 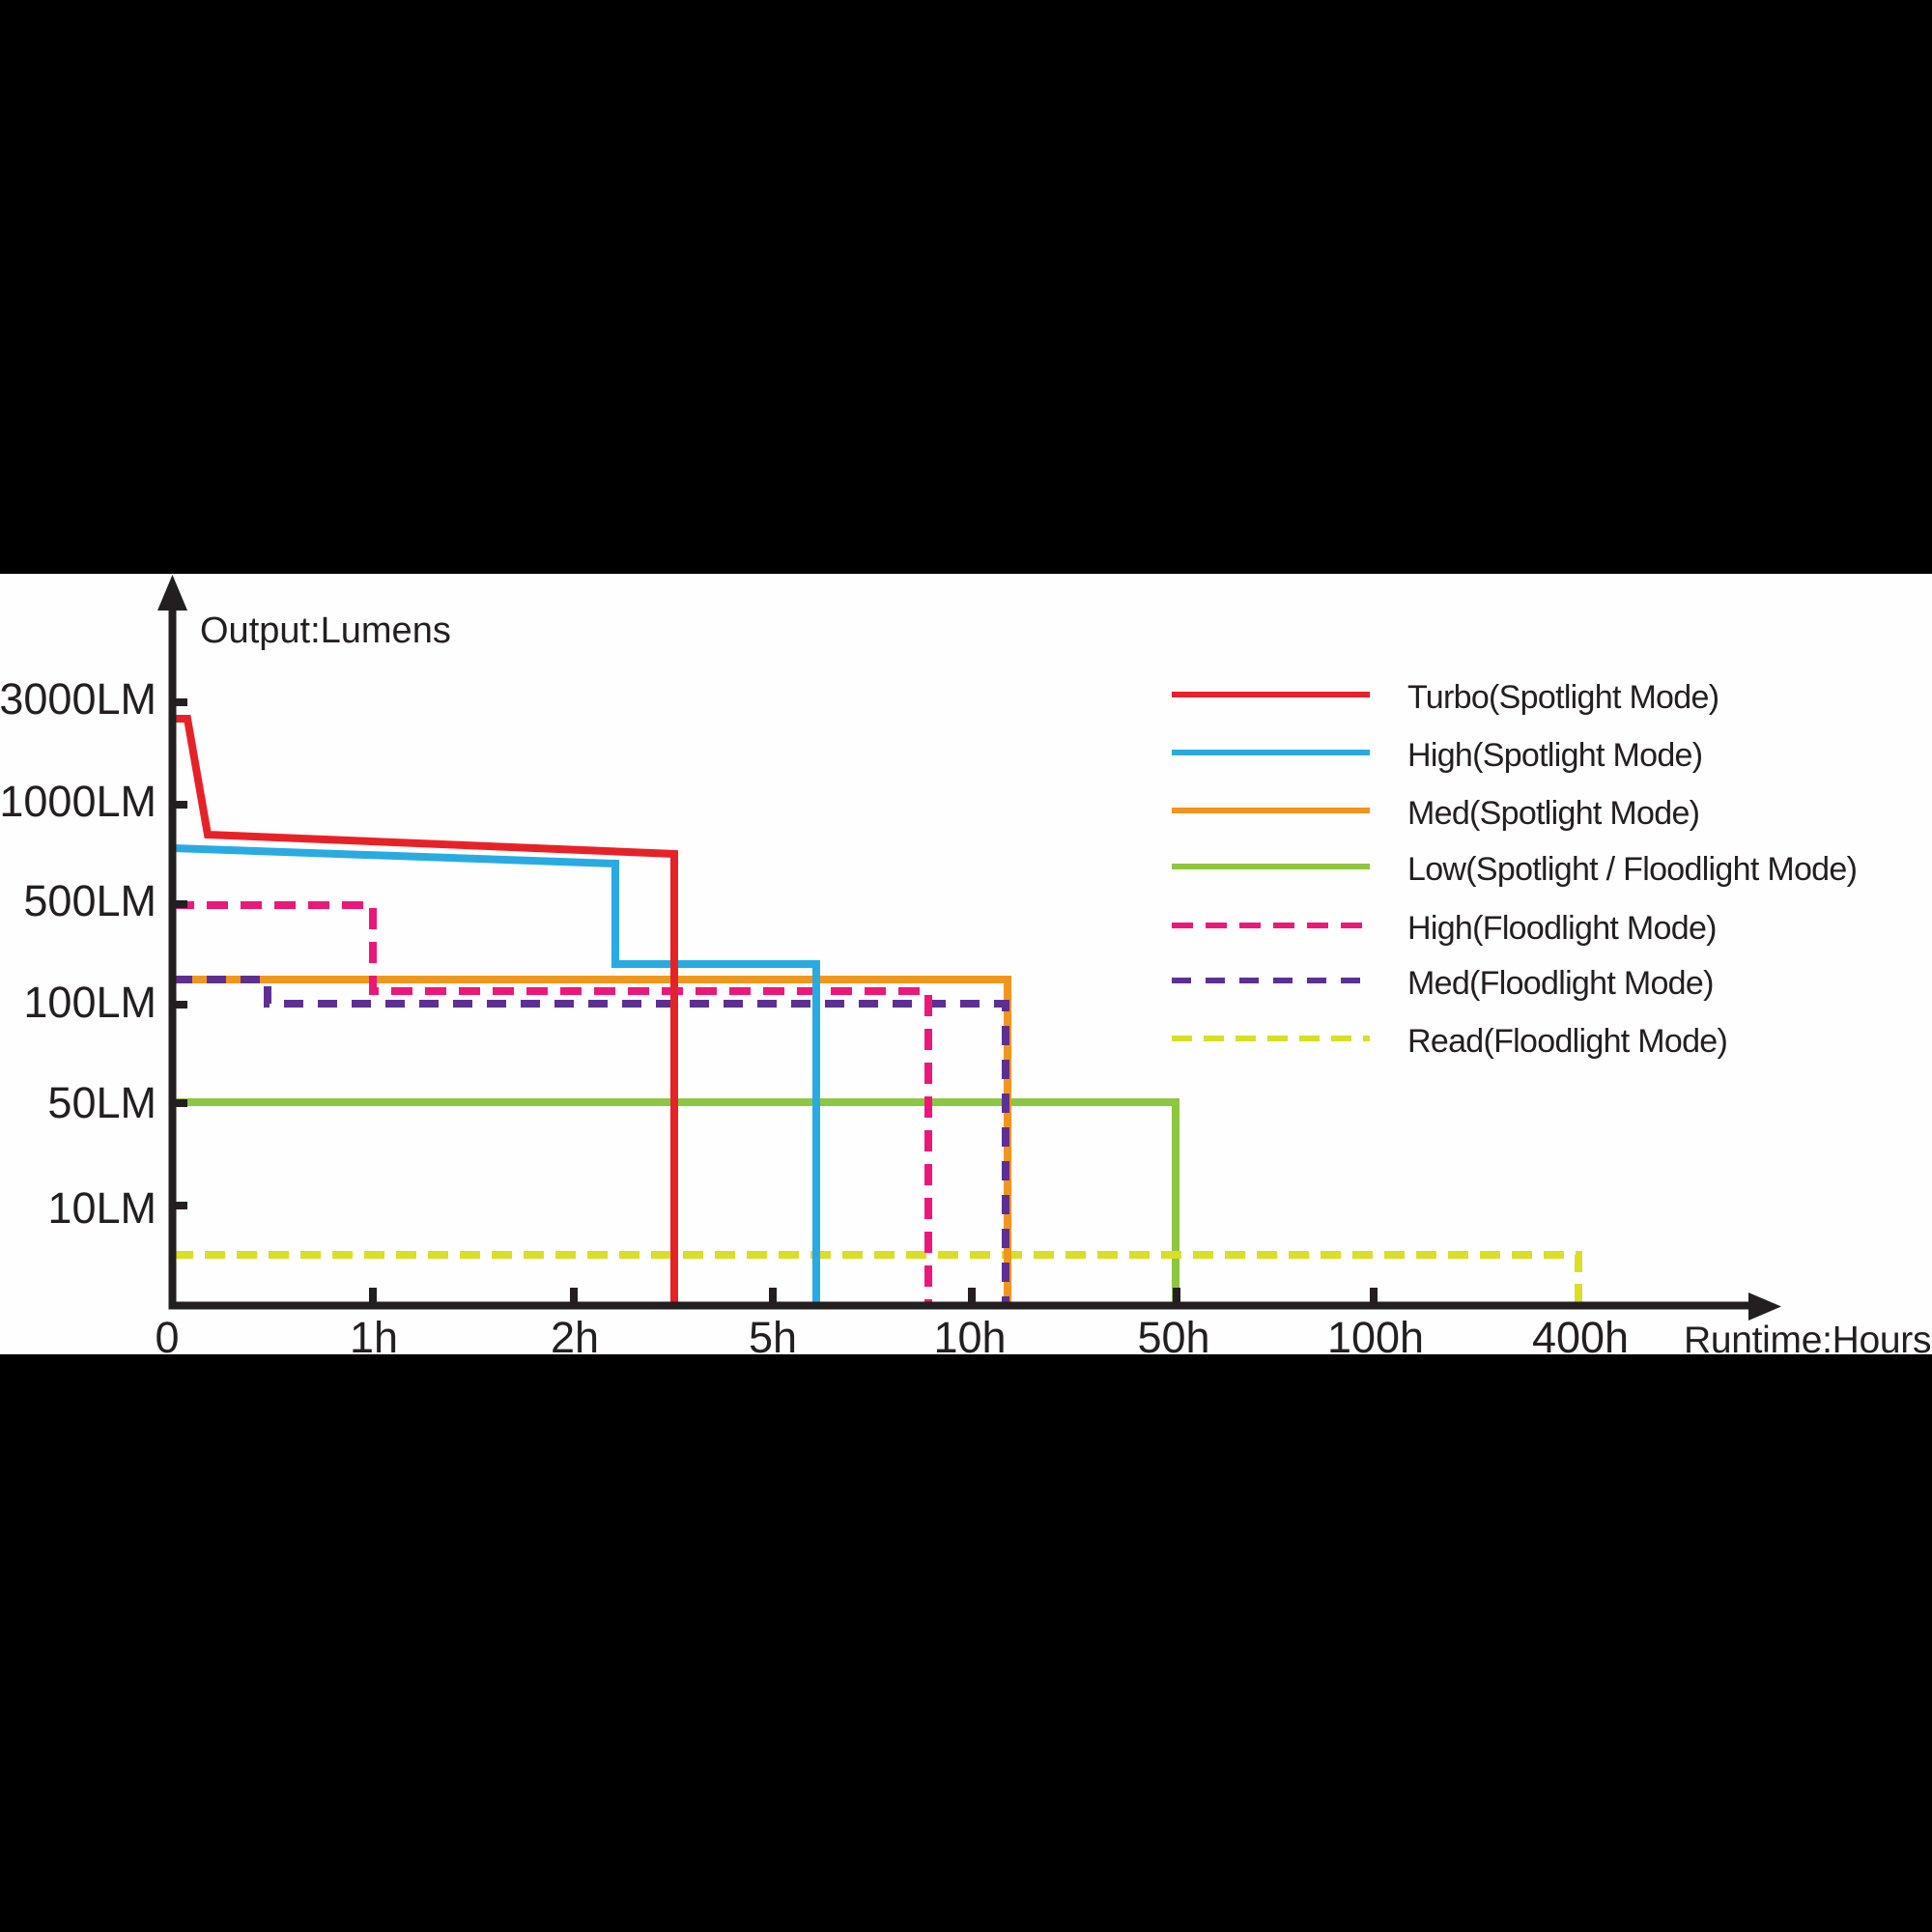 What do you see at coordinates (78, 801) in the screenshot?
I see `svg-text: 1000LM` at bounding box center [78, 801].